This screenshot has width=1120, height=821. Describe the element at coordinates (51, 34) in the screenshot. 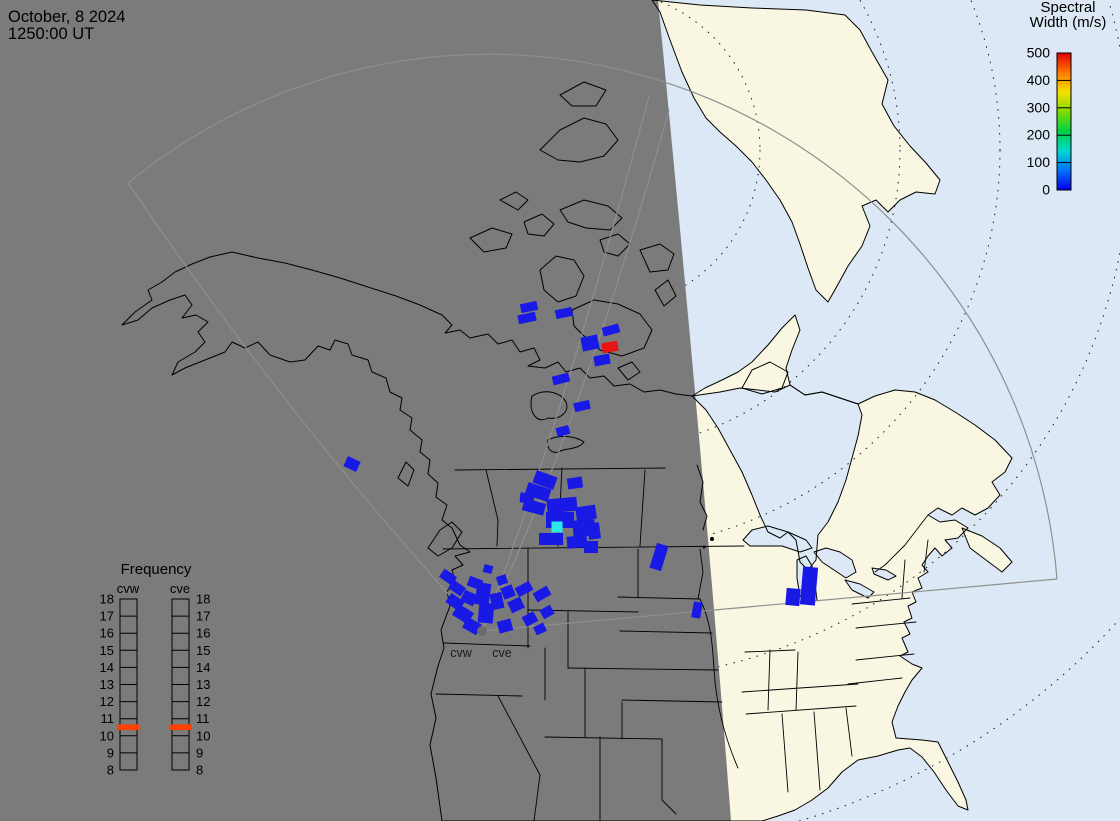

I see `time-text: 1250:00 UT` at that location.